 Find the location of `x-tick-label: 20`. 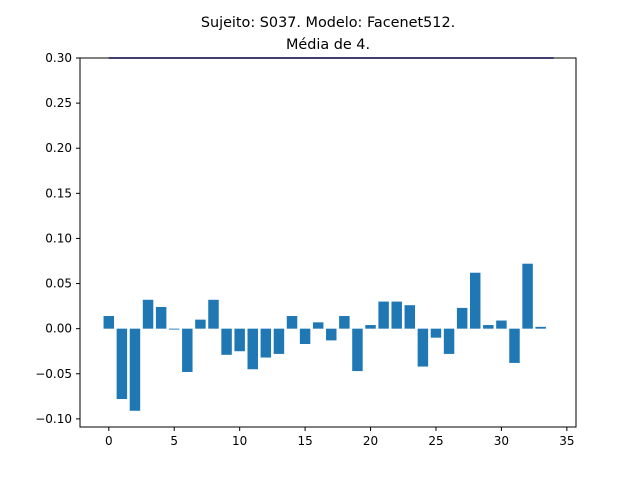

x-tick-label: 20 is located at coordinates (370, 441).